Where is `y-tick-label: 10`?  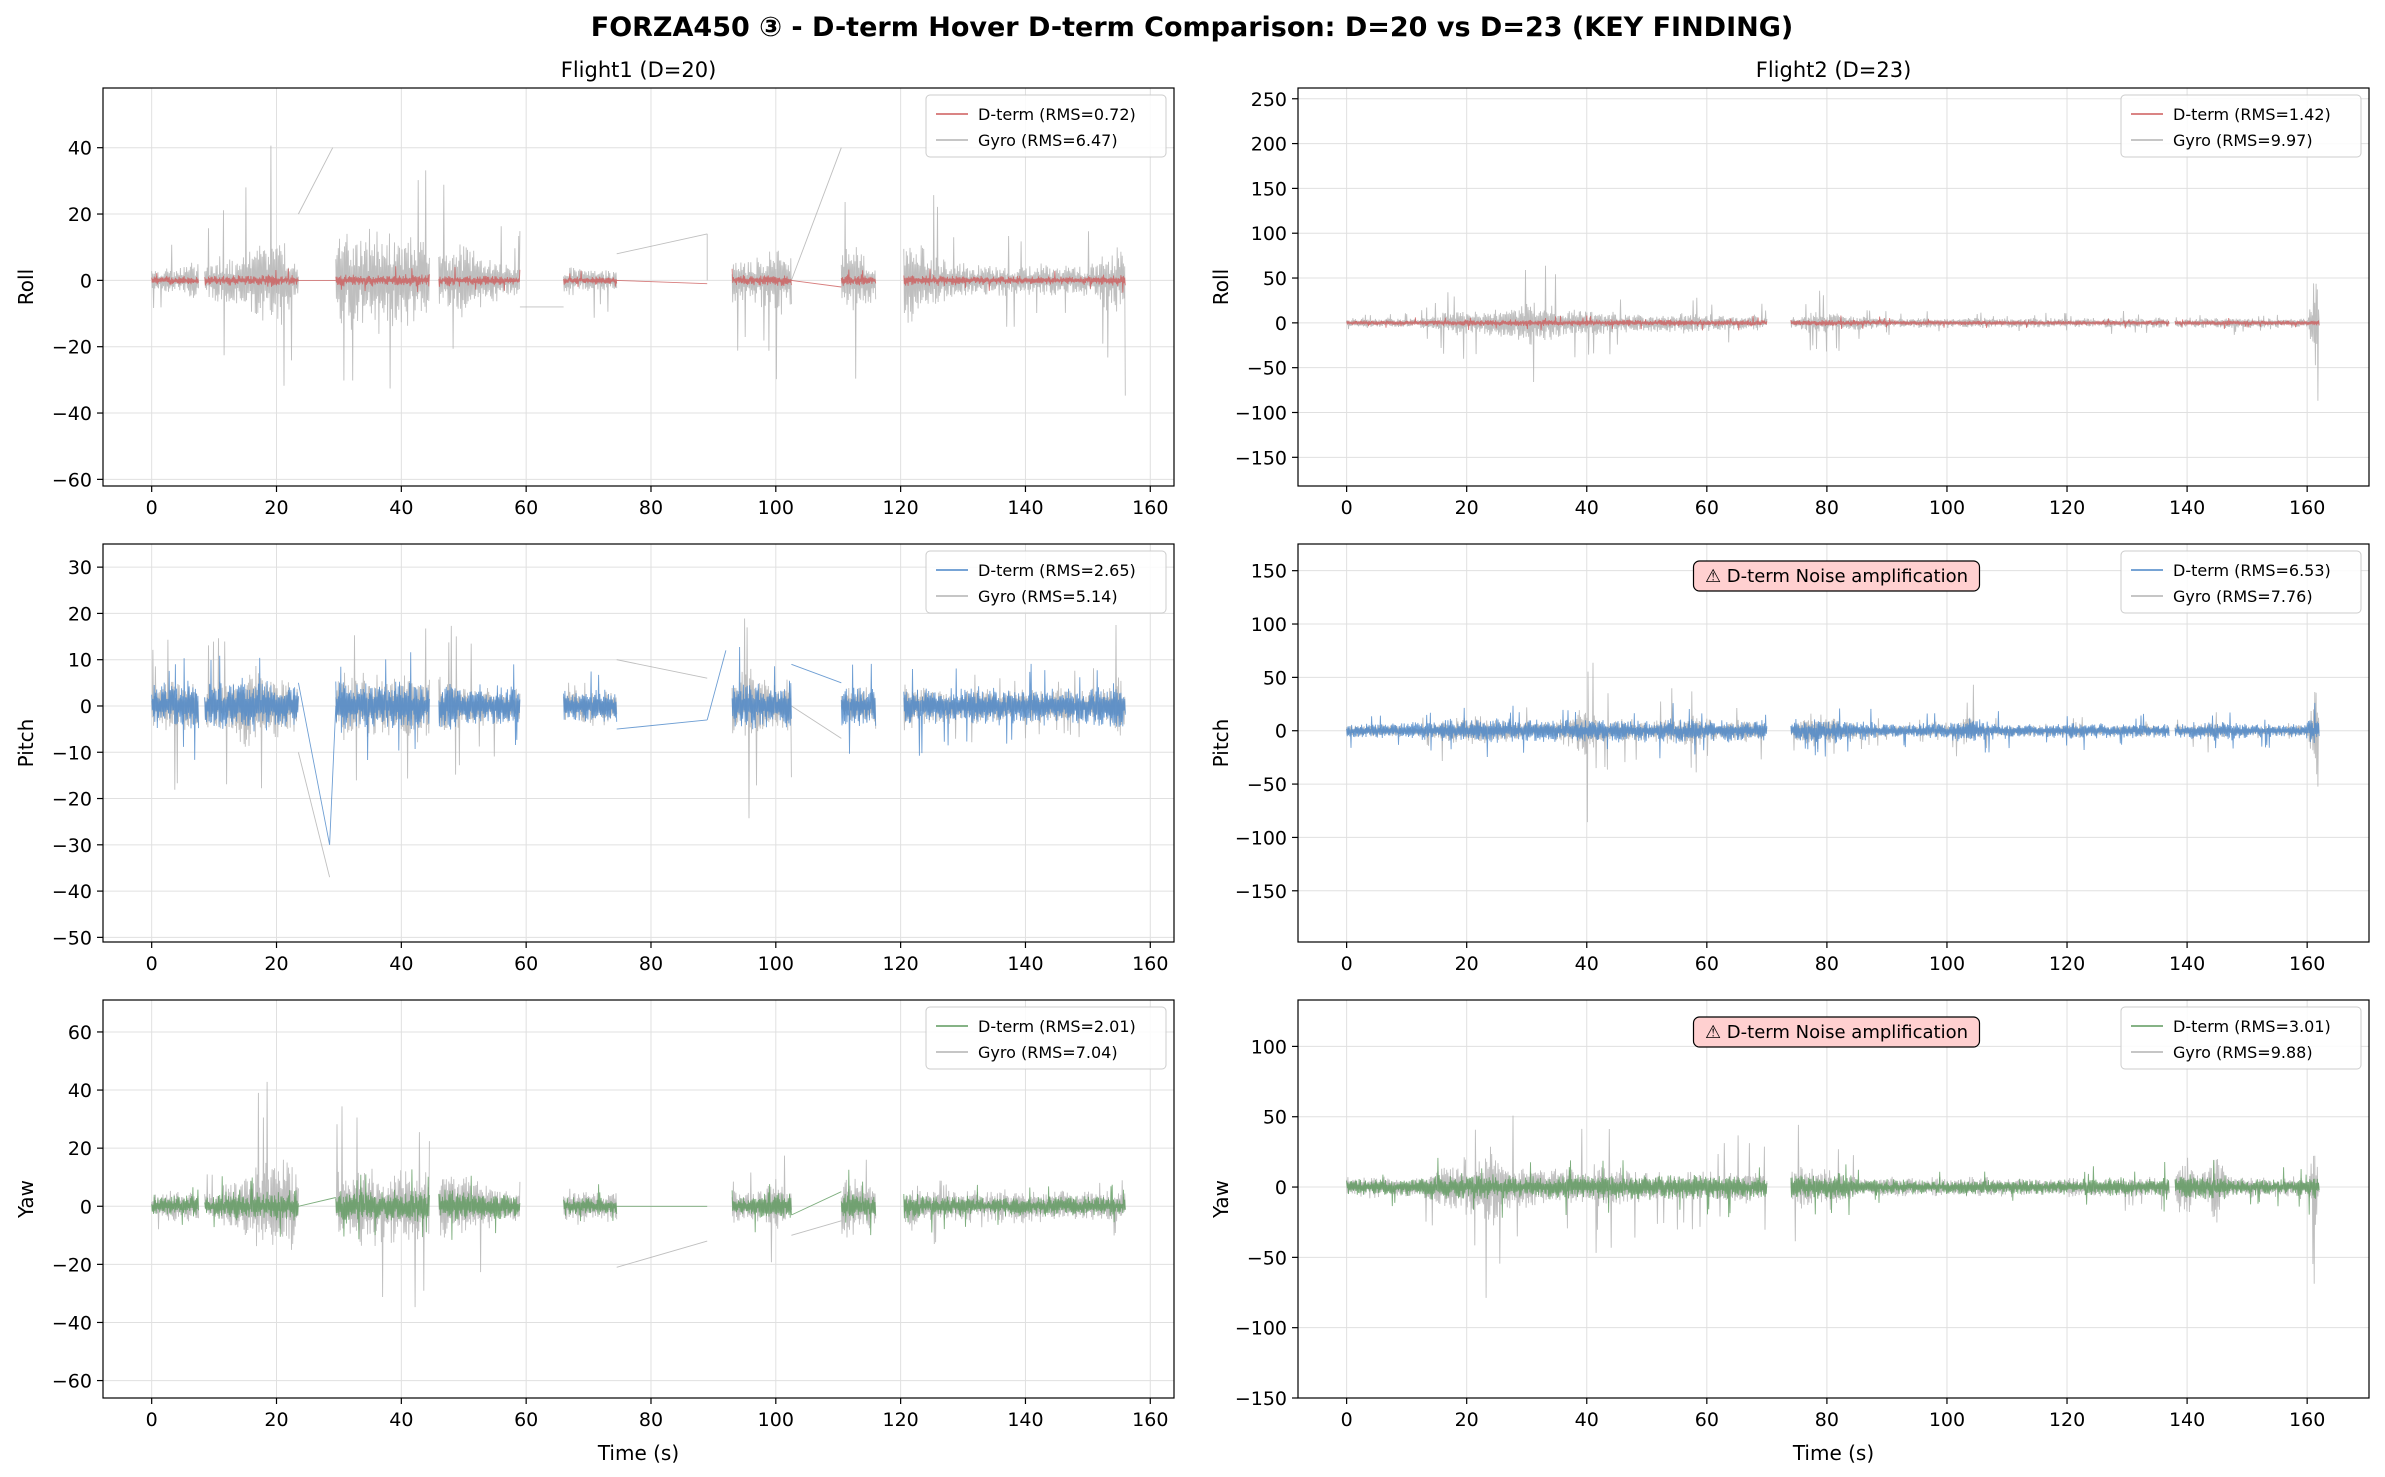 y-tick-label: 10 is located at coordinates (80, 661).